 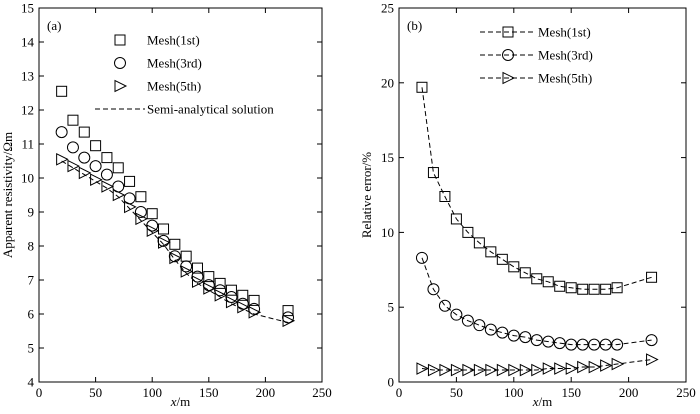 I want to click on y-tick-label: 14, so click(x=28, y=42).